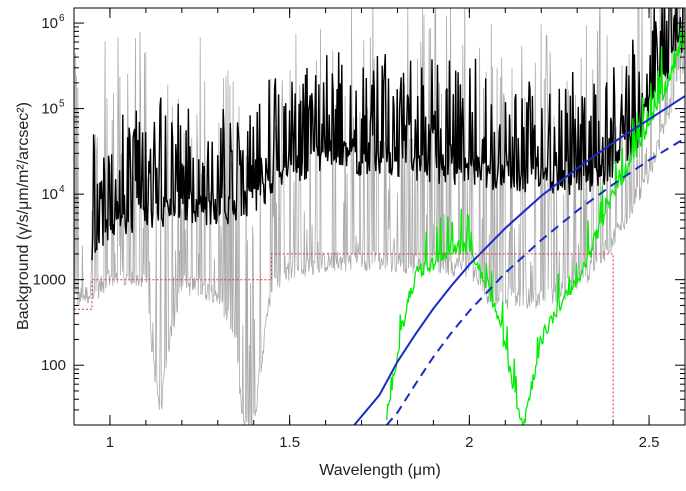  What do you see at coordinates (289, 442) in the screenshot?
I see `x-tick-label: 1.5` at bounding box center [289, 442].